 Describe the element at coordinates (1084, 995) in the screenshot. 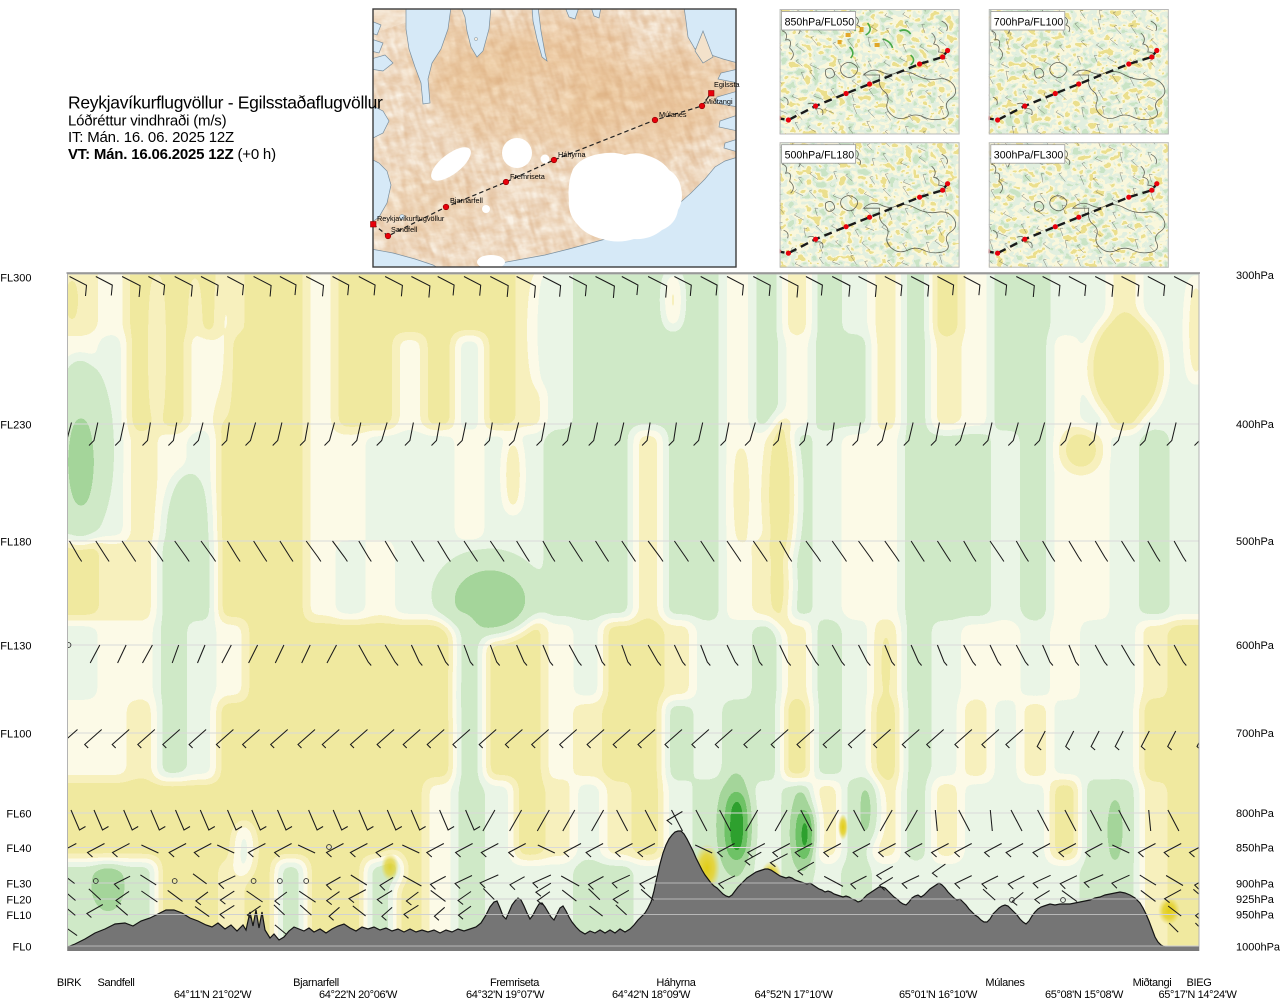

I see `svg-text: 65°08'N 15°08'W` at that location.